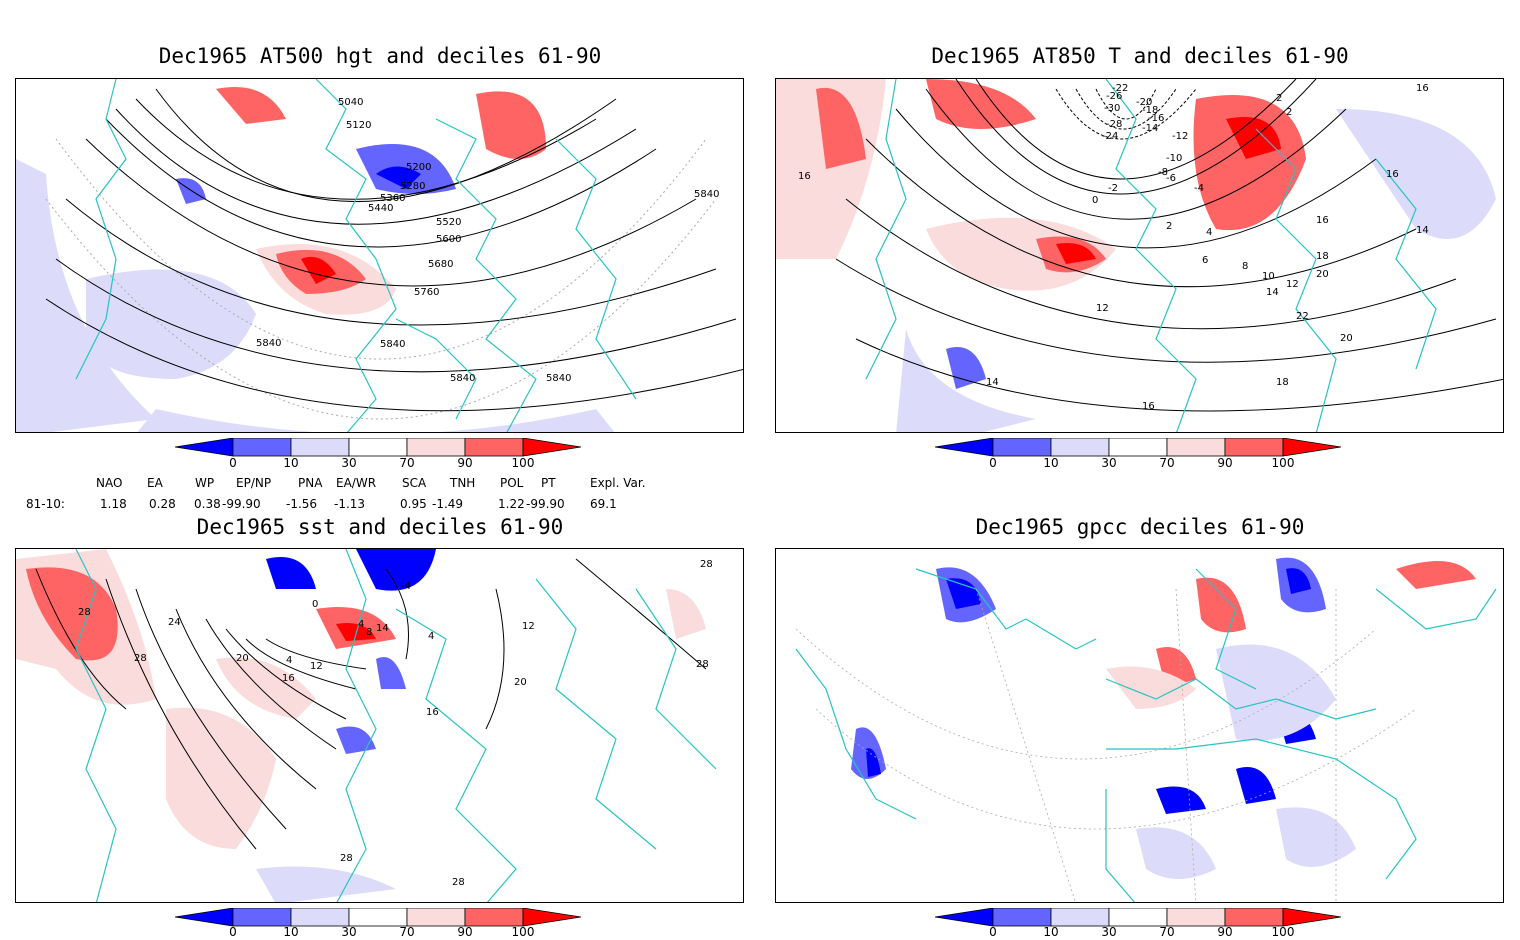 This screenshot has height=940, width=1520. I want to click on contour-label: 0, so click(1095, 200).